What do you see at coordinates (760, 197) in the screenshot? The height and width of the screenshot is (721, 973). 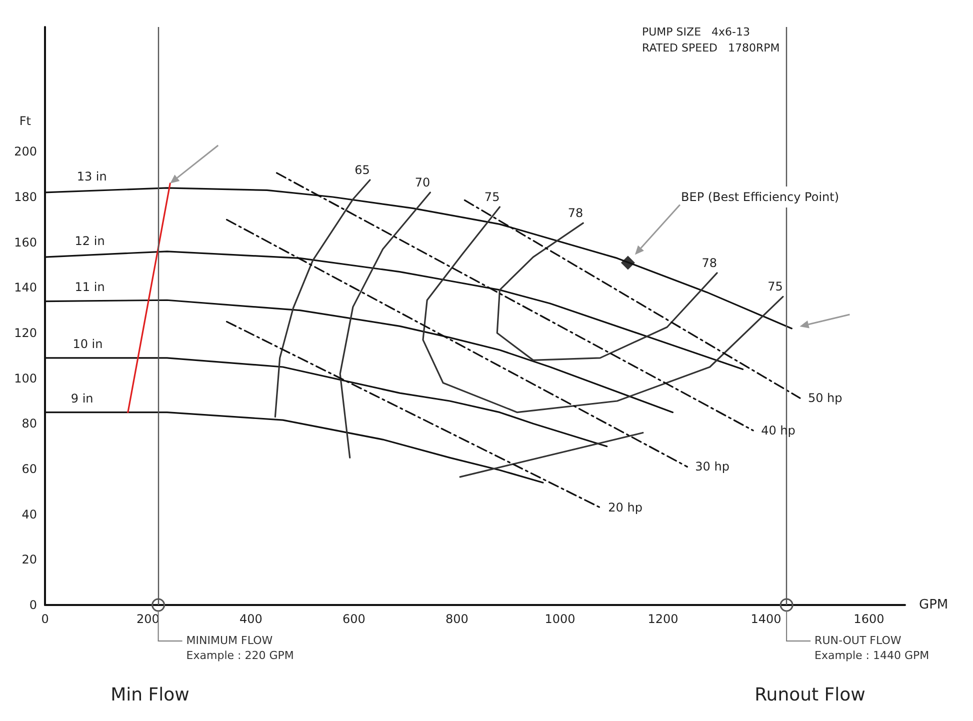 I see `annotation: BEP (Best Efficiency Point)` at bounding box center [760, 197].